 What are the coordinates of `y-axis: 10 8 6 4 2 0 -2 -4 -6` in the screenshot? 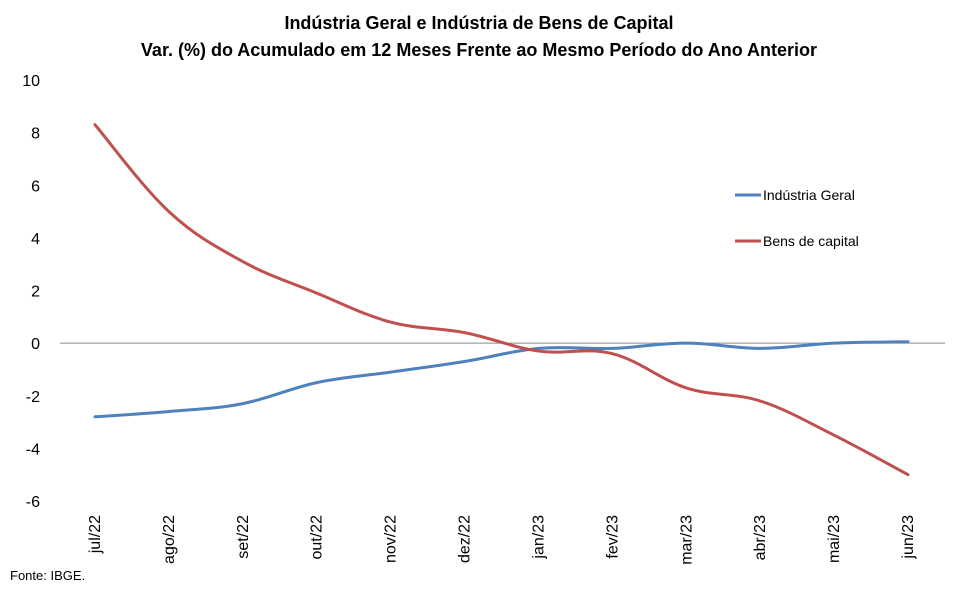 It's located at (31, 292).